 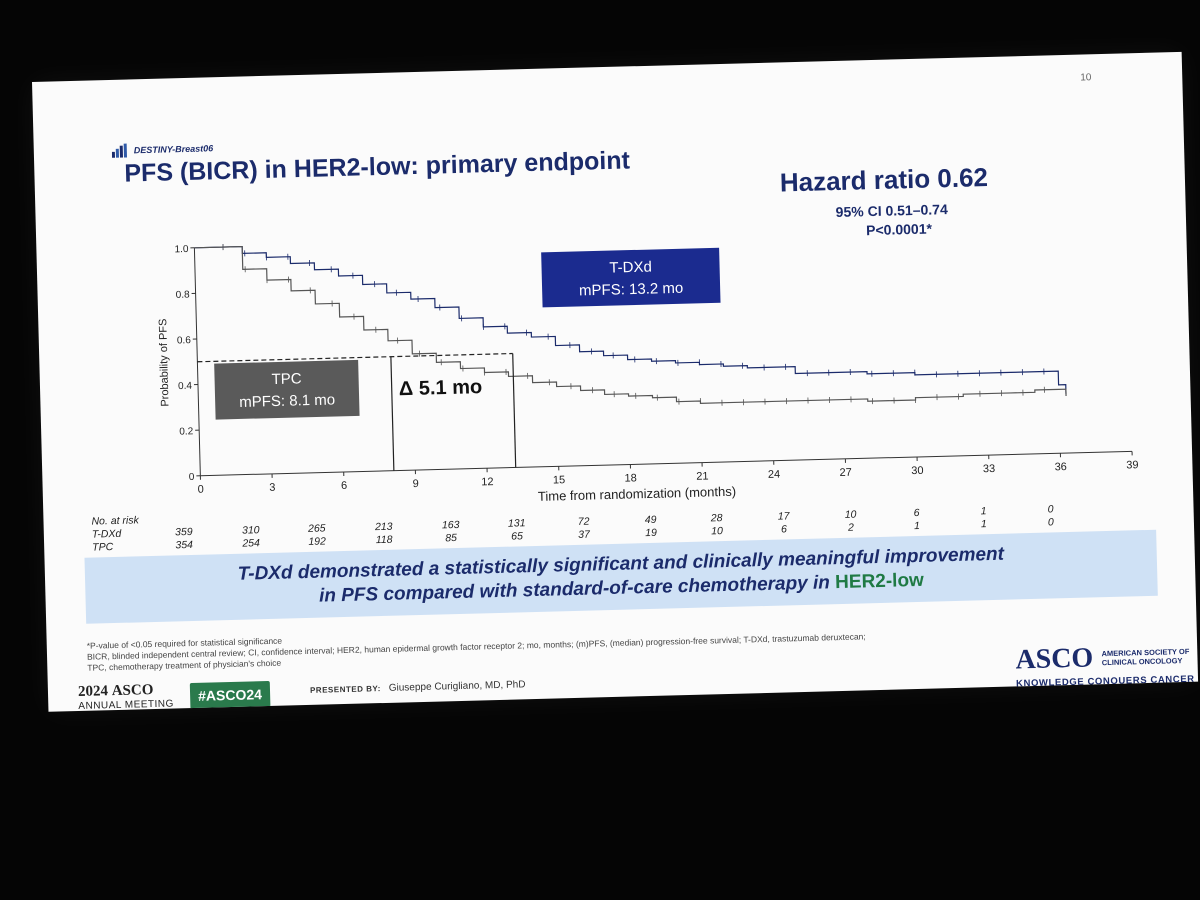 What do you see at coordinates (584, 534) in the screenshot?
I see `risk-cell: 37` at bounding box center [584, 534].